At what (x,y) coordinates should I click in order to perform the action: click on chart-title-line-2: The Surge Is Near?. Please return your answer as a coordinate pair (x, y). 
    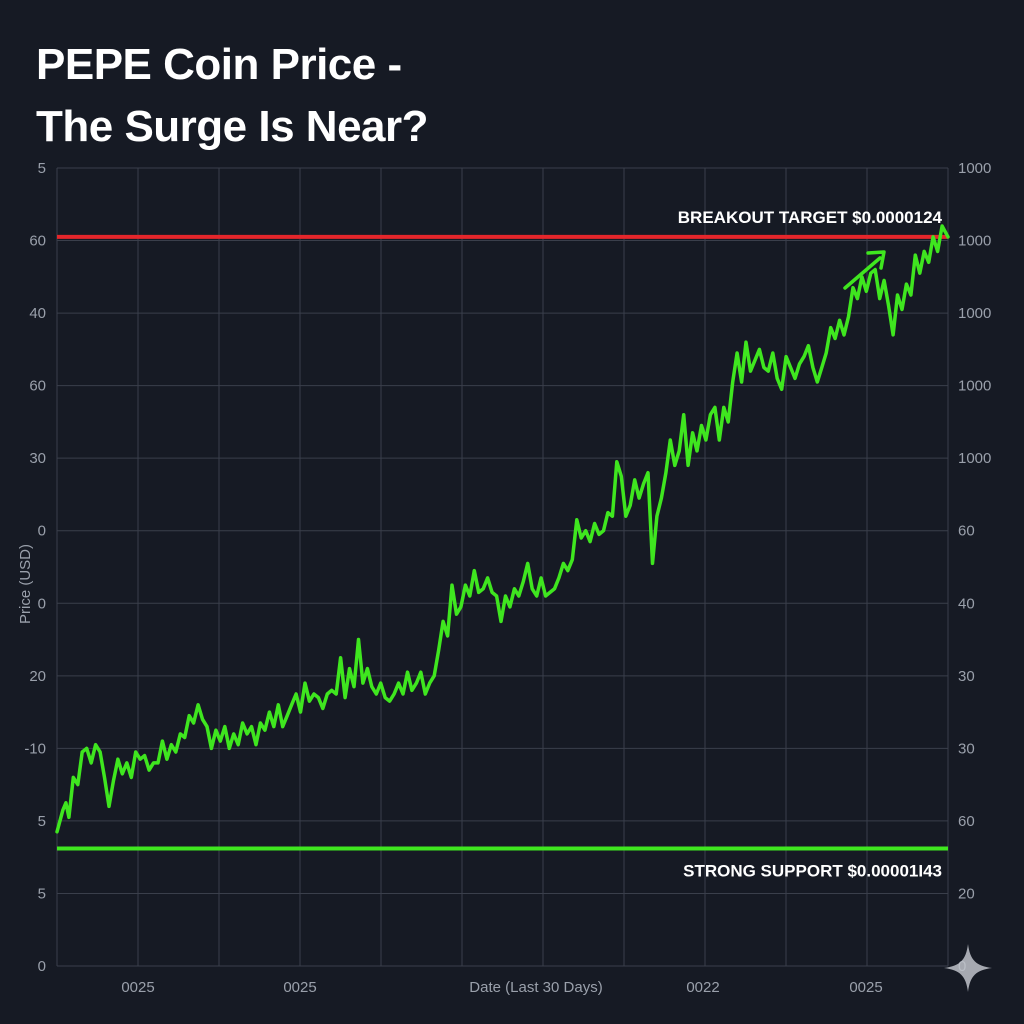
    Looking at the image, I should click on (232, 126).